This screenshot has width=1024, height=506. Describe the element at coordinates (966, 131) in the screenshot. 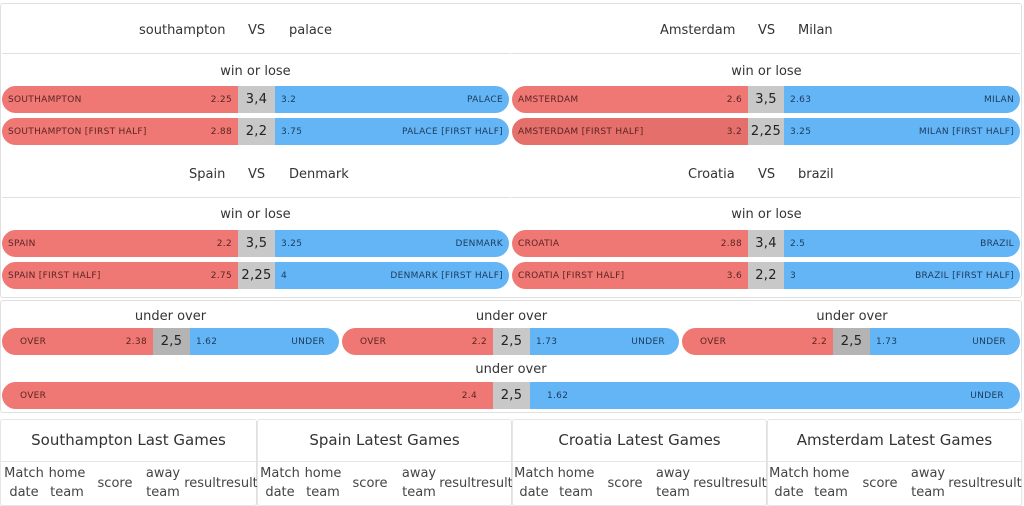

I see `away-label: MILAN [FIRST HALF]` at that location.